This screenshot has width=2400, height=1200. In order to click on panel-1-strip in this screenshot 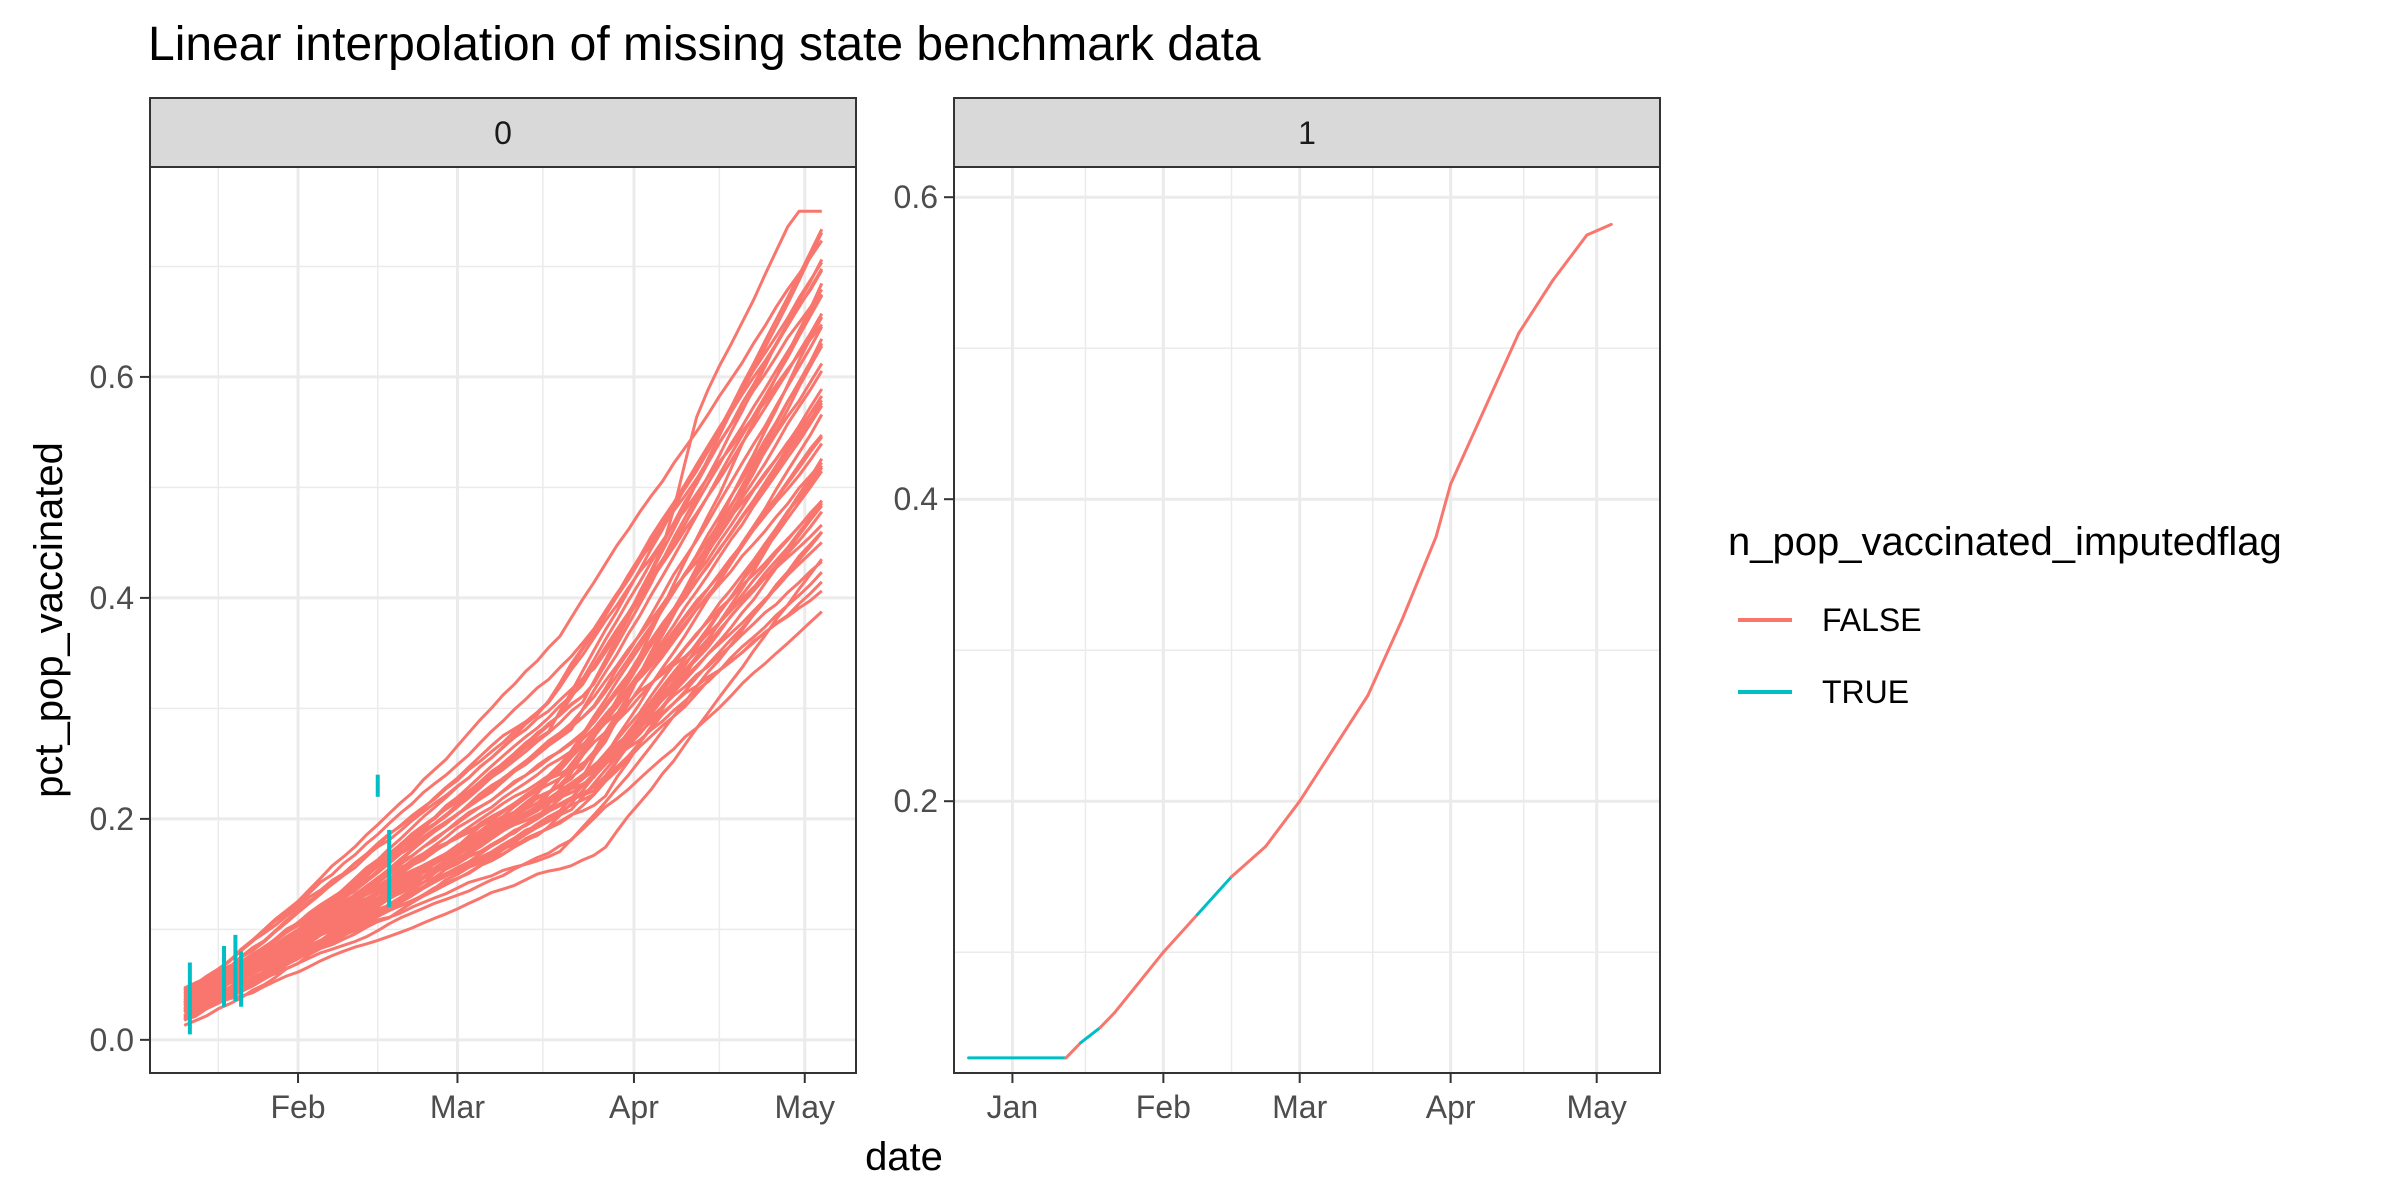, I will do `click(1307, 132)`.